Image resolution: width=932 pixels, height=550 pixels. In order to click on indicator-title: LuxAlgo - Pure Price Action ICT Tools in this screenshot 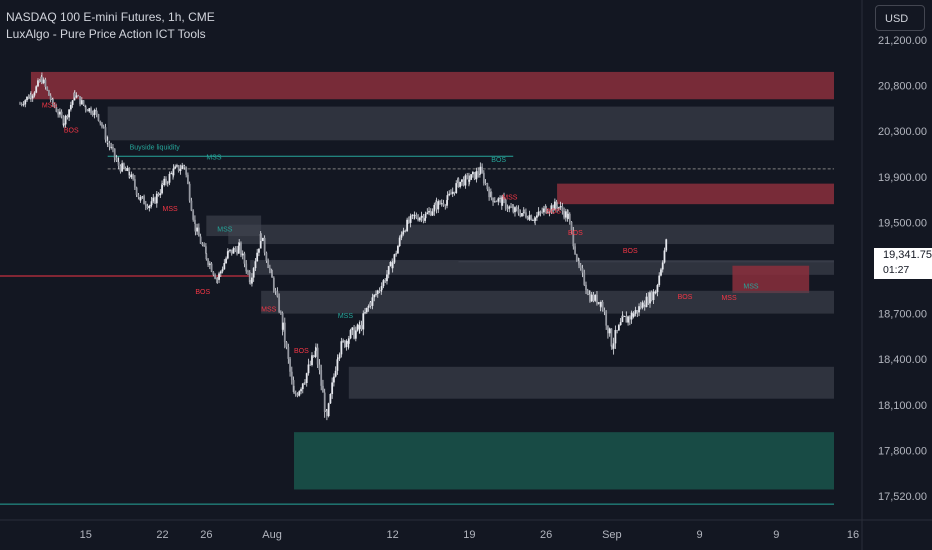, I will do `click(106, 34)`.